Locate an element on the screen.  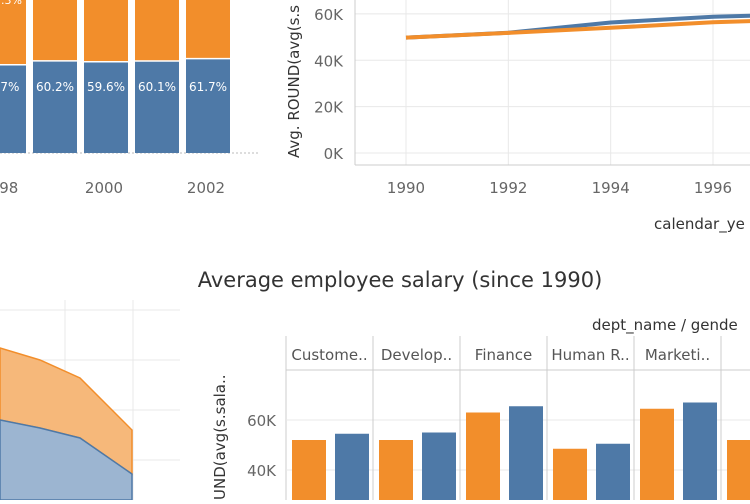
bar-data-label: 60.1% is located at coordinates (157, 87).